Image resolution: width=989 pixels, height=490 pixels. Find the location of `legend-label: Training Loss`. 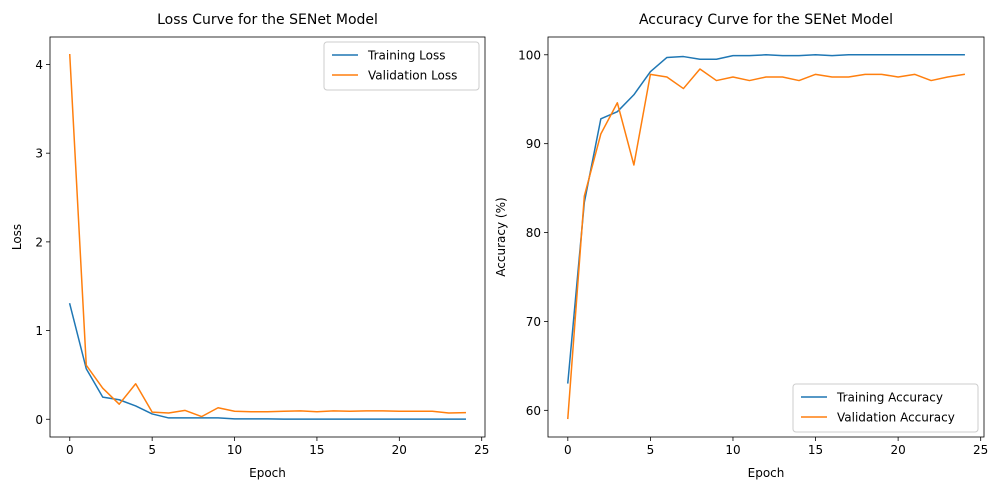

legend-label: Training Loss is located at coordinates (406, 56).